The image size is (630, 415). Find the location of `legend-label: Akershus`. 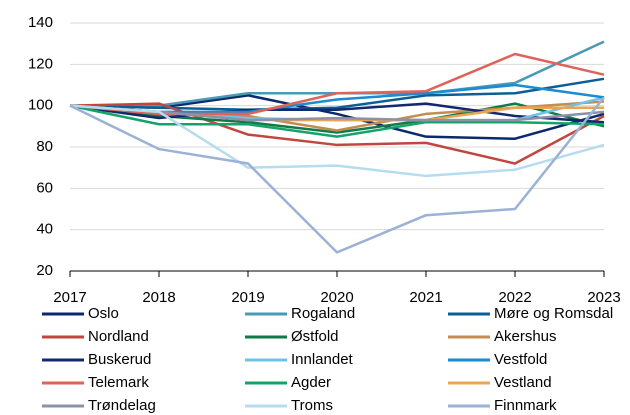

legend-label: Akershus is located at coordinates (525, 336).